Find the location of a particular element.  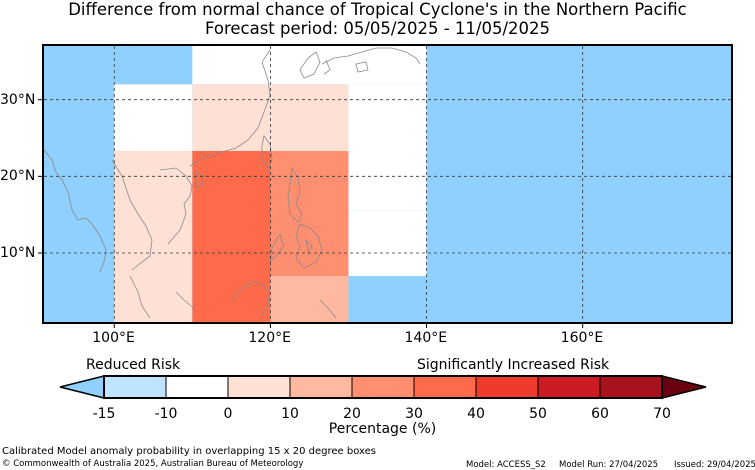

x-tick-label: 160°E is located at coordinates (582, 338).